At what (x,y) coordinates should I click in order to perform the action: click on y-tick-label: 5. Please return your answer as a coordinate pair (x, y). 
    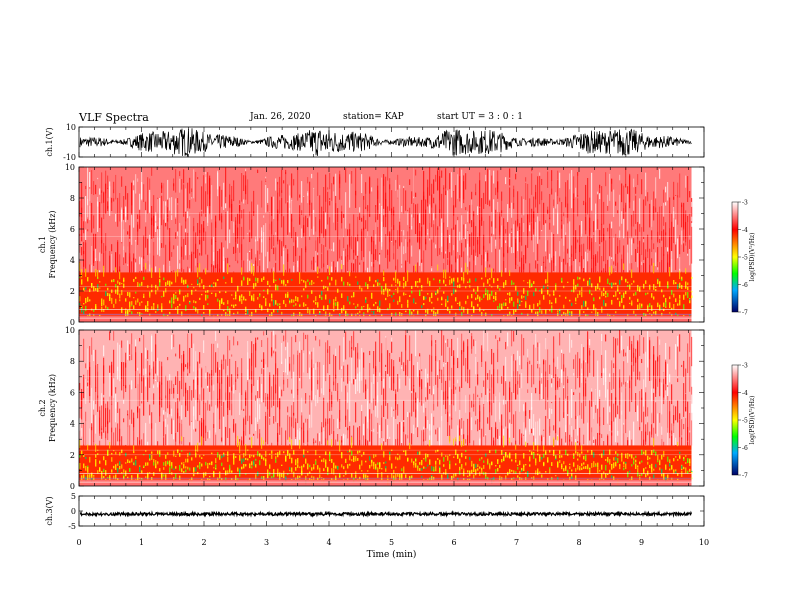
    Looking at the image, I should click on (73, 496).